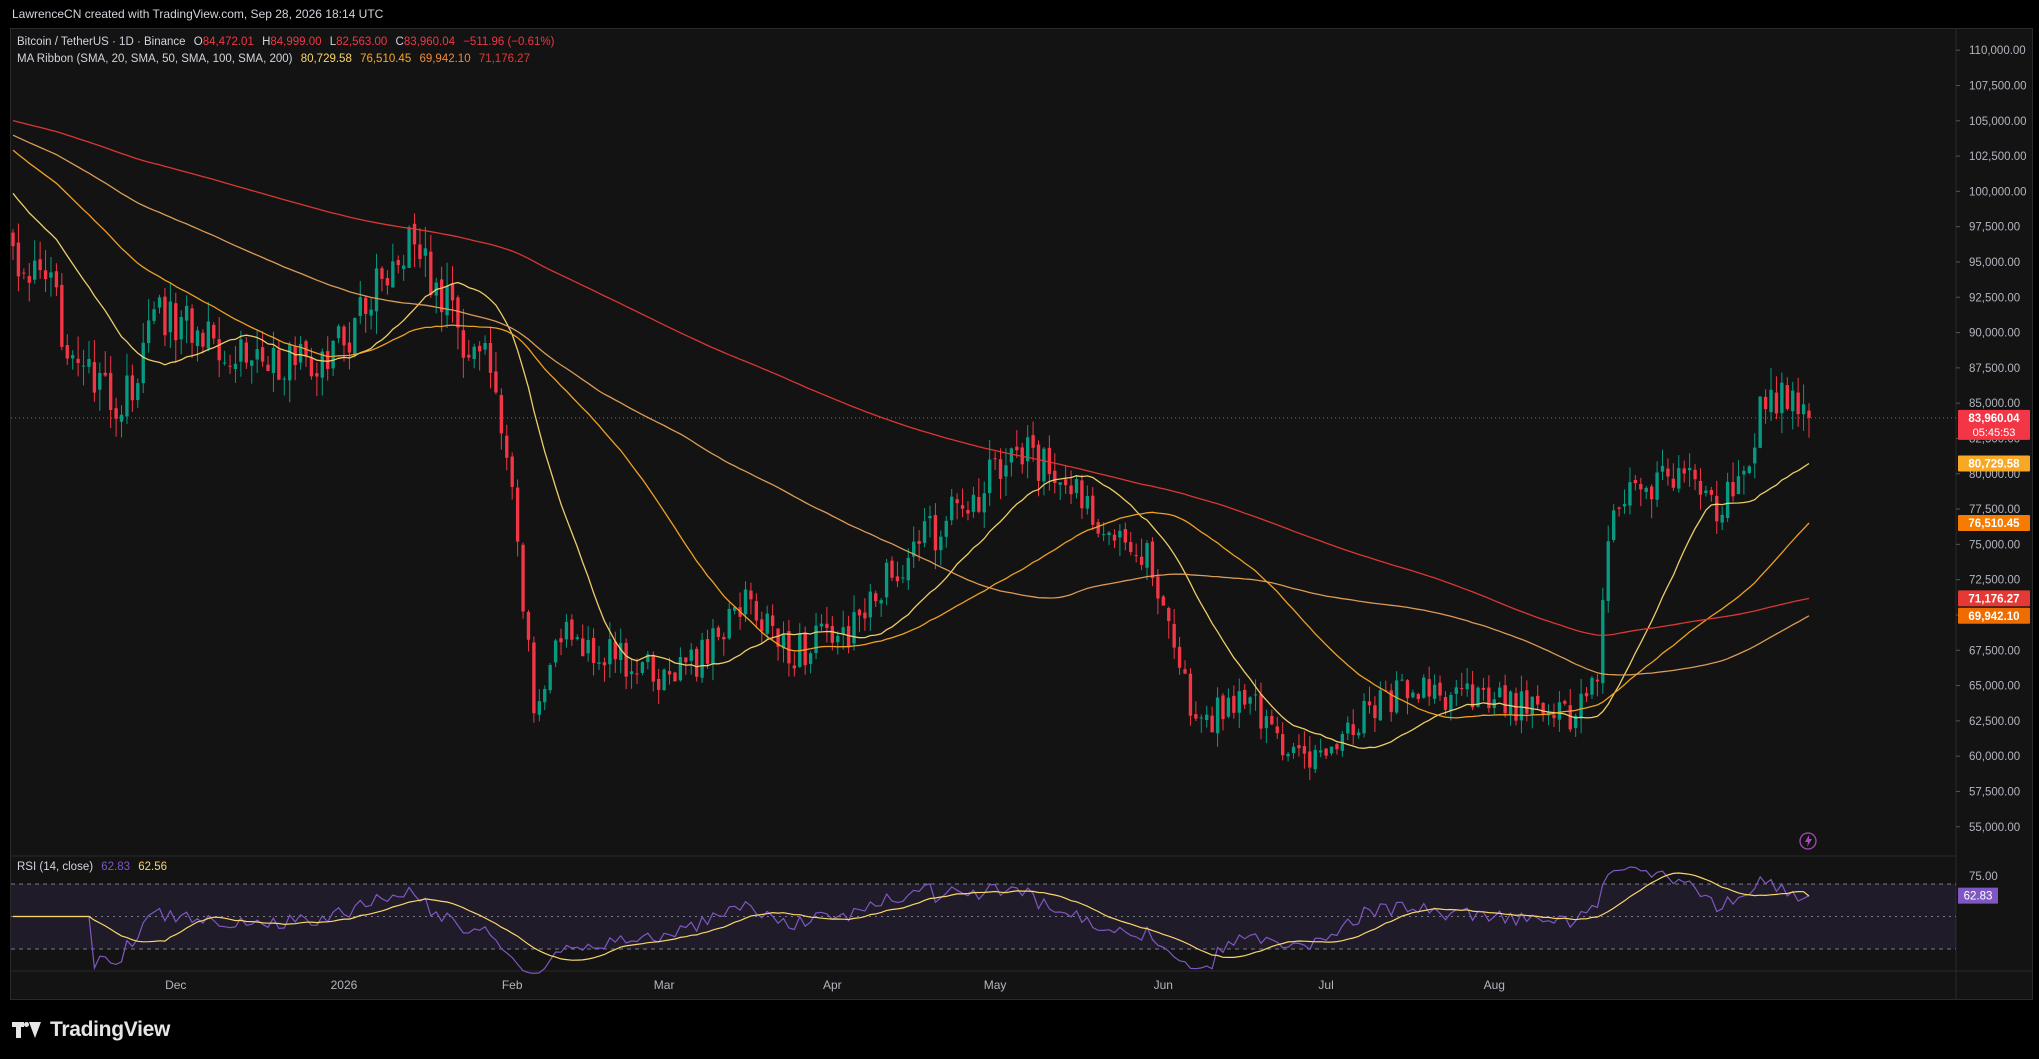  What do you see at coordinates (664, 985) in the screenshot?
I see `time-tick-label: Mar` at bounding box center [664, 985].